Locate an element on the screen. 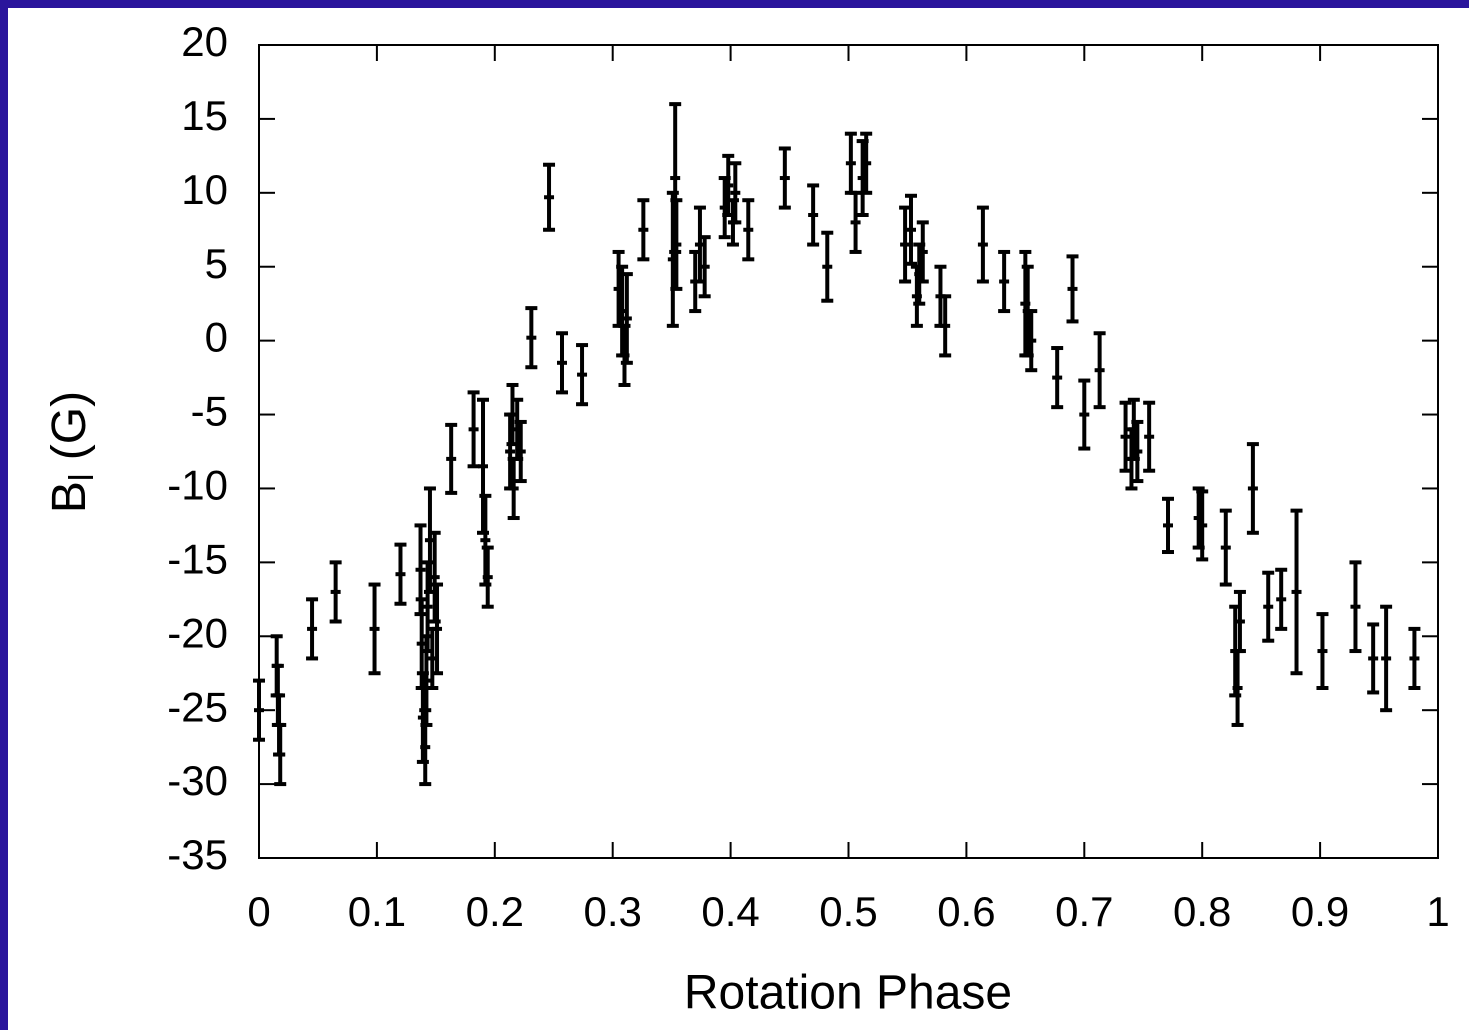 This screenshot has height=1030, width=1469. y-tick-label: -35 is located at coordinates (197, 854).